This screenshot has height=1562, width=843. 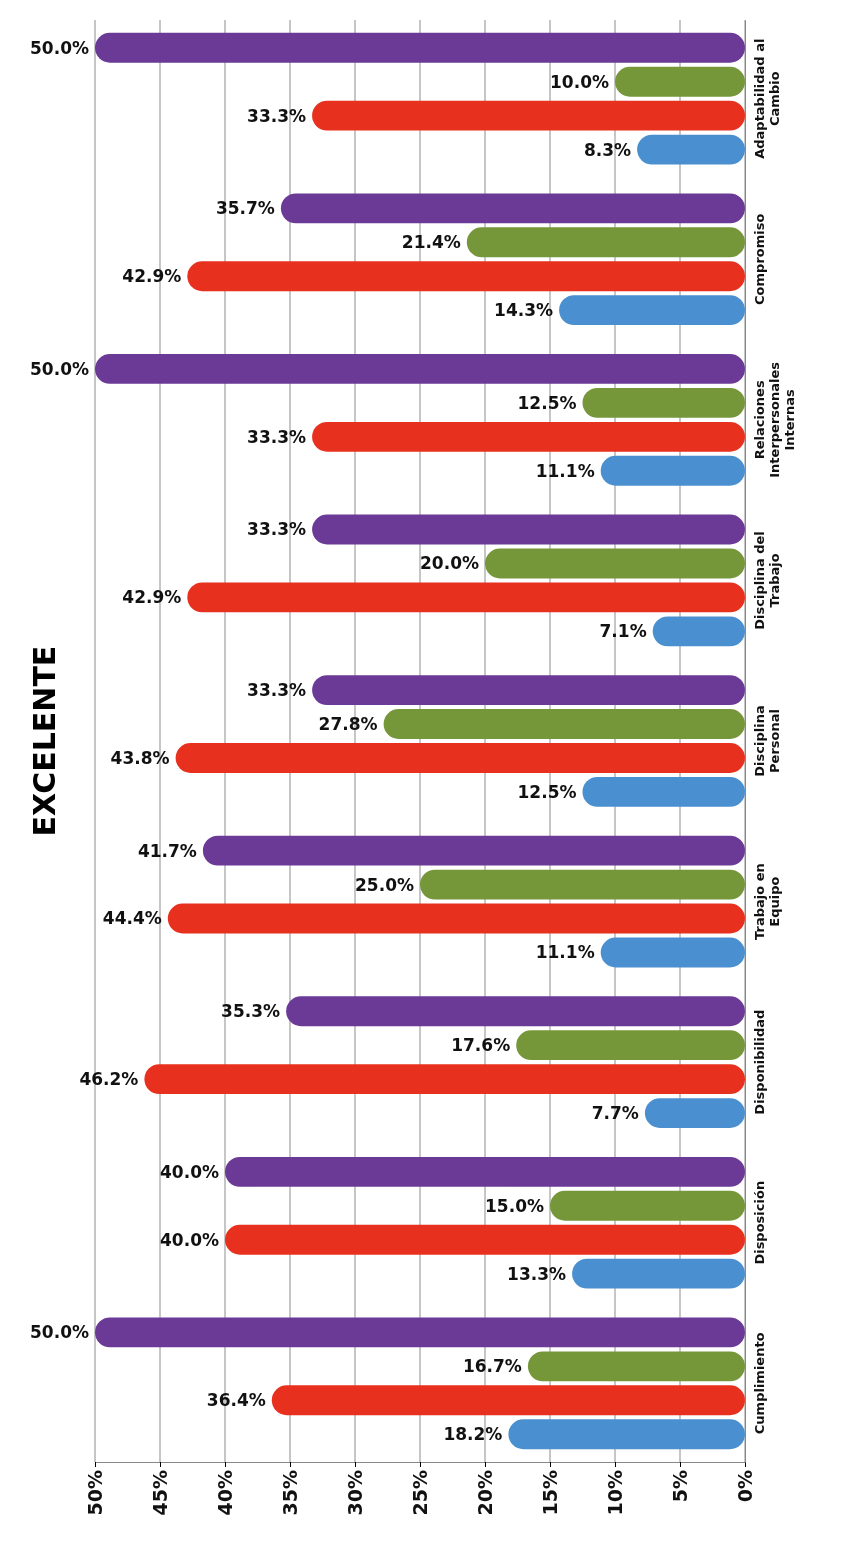 What do you see at coordinates (225, 1493) in the screenshot?
I see `x-tick-label: 40%` at bounding box center [225, 1493].